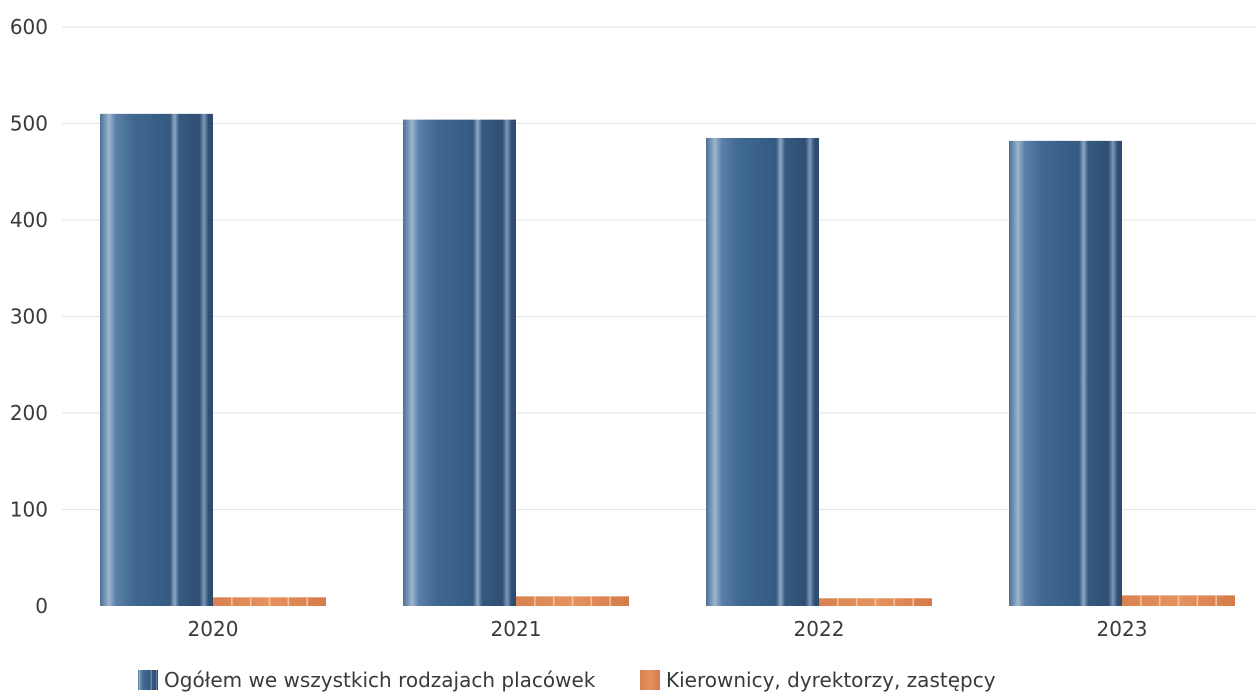 This screenshot has width=1260, height=697. What do you see at coordinates (156, 359) in the screenshot?
I see `bar-total-2020` at bounding box center [156, 359].